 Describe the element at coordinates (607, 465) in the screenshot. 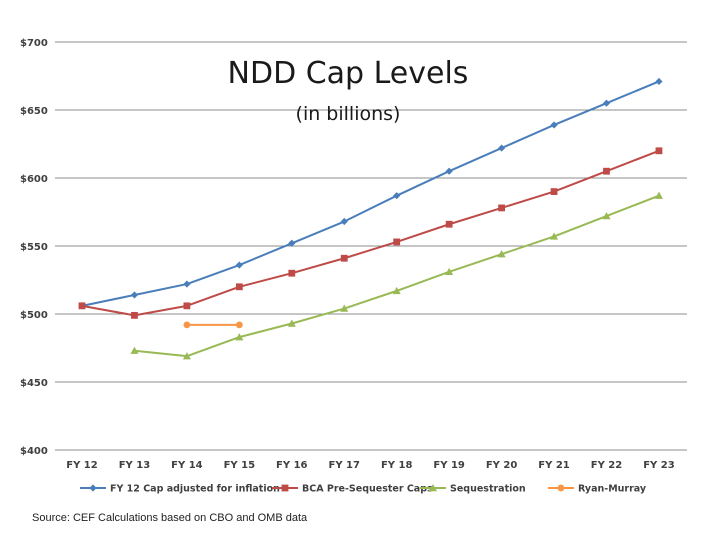

I see `x-tick-label: FY 22` at that location.